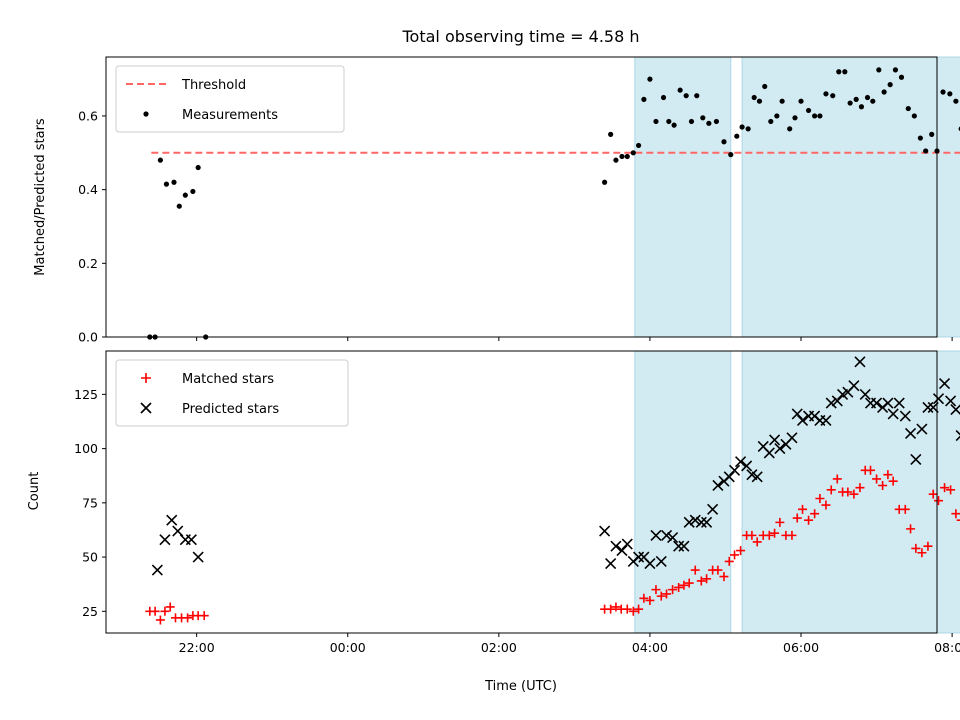 This screenshot has width=960, height=720. What do you see at coordinates (197, 647) in the screenshot?
I see `x-tick-label-0: 22:00` at bounding box center [197, 647].